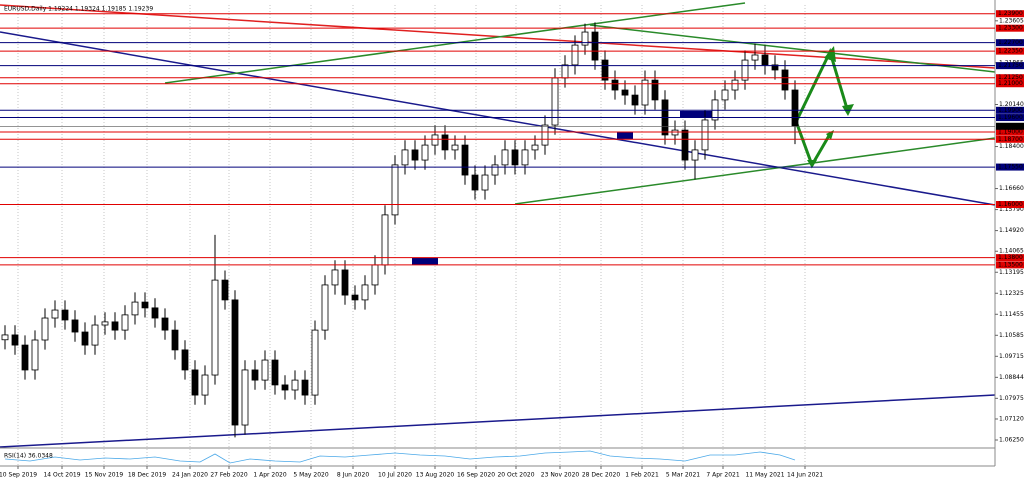  What do you see at coordinates (1010, 167) in the screenshot?
I see `level-label: 1.17550` at bounding box center [1010, 167].